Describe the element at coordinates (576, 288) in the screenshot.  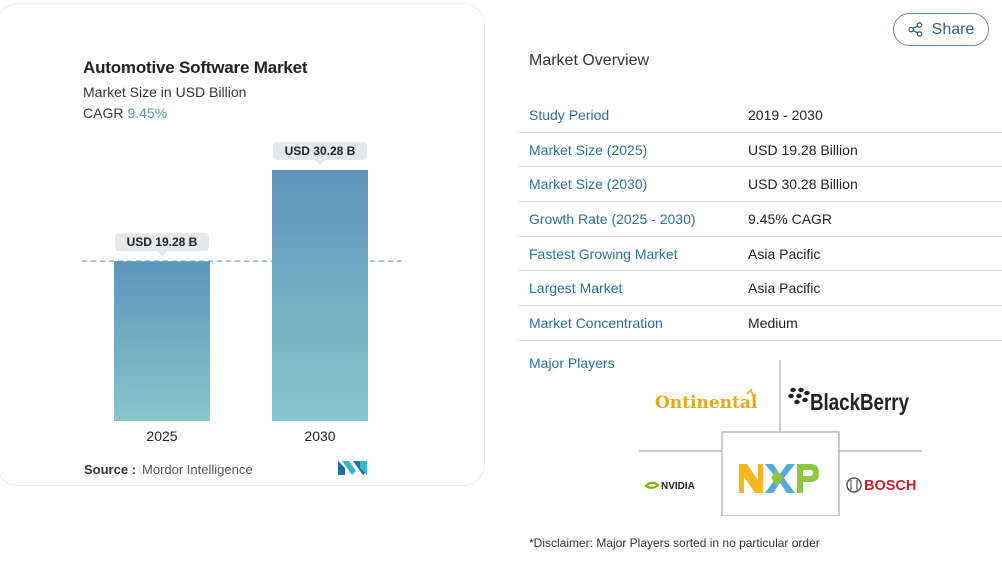
I see `overview-row-label: Largest Market` at that location.